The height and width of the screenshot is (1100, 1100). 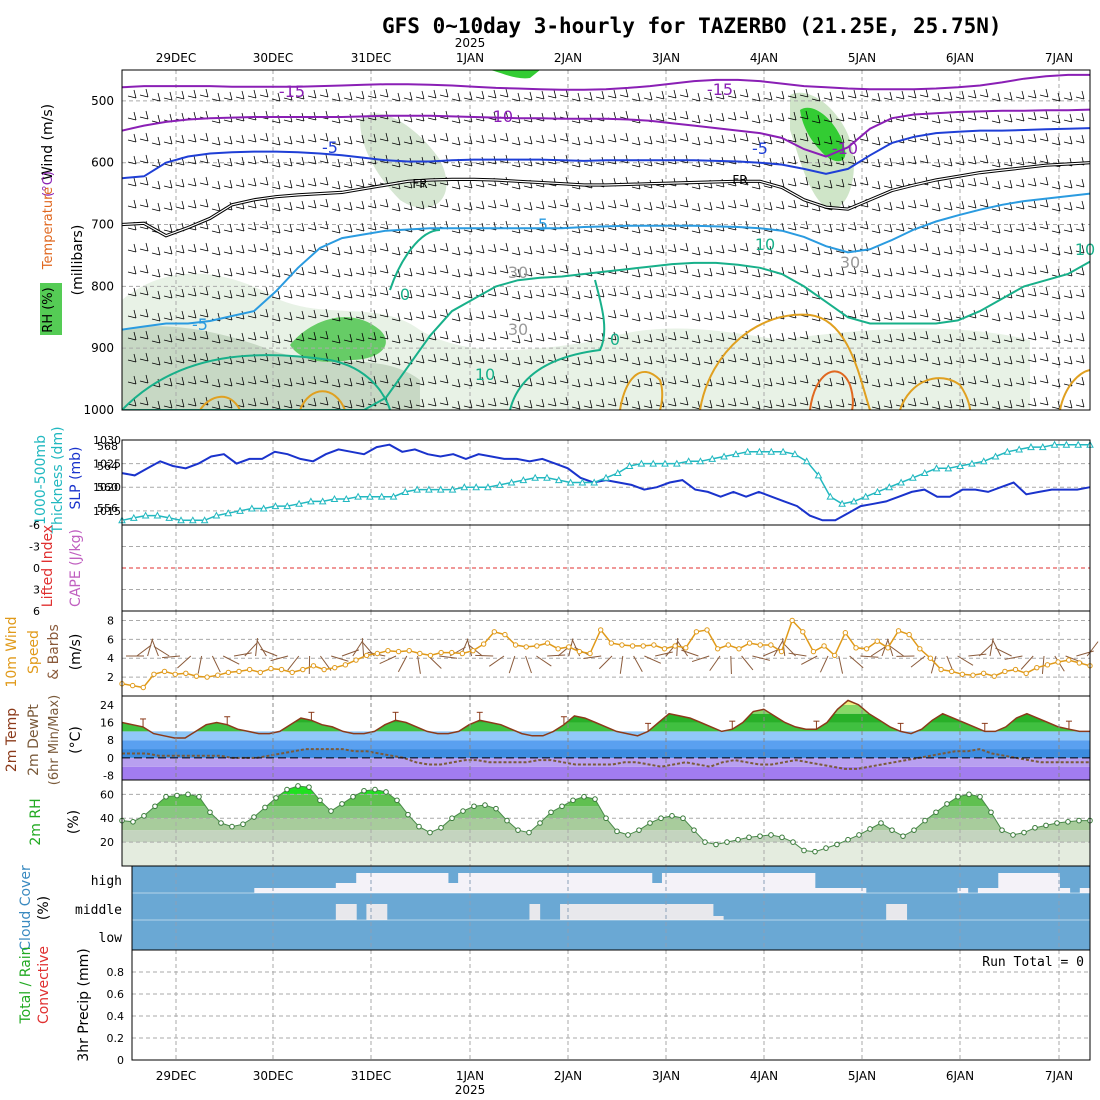 What do you see at coordinates (34, 652) in the screenshot?
I see `speed-label: Speed` at bounding box center [34, 652].